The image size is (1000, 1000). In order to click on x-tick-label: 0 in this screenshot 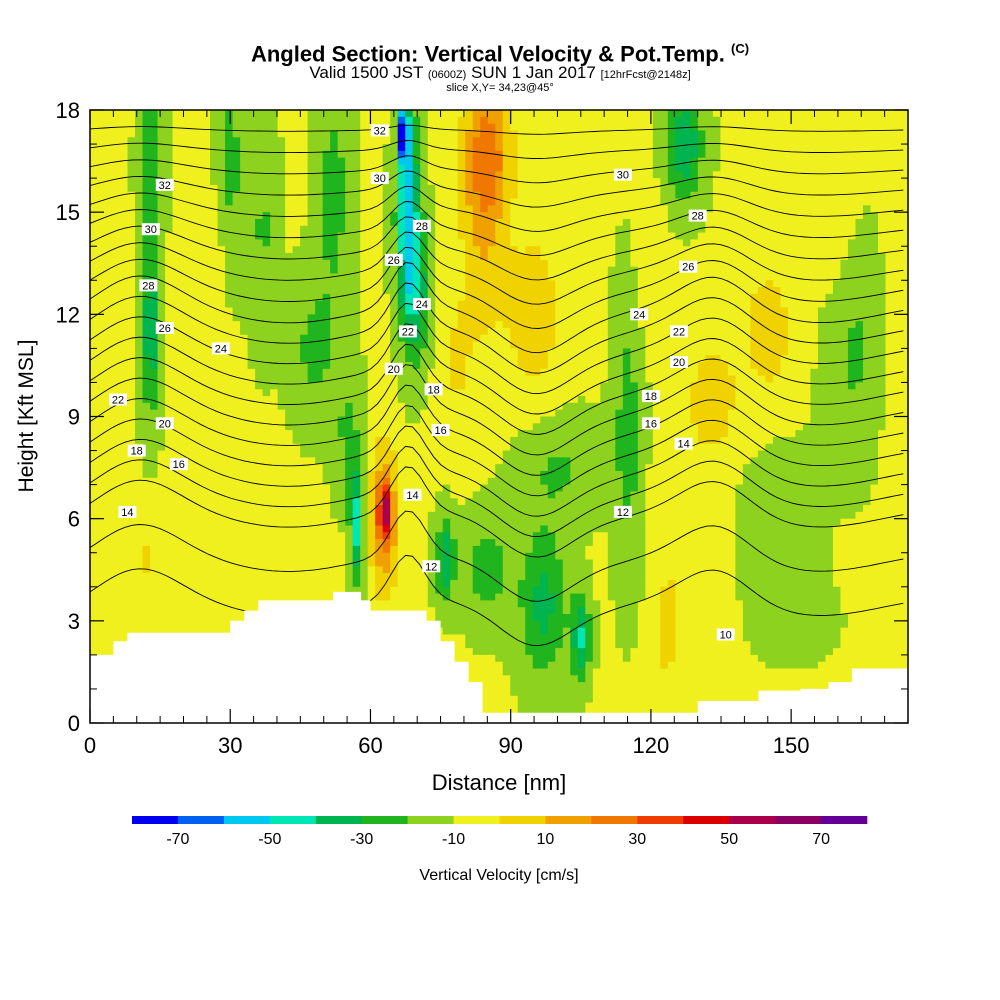, I will do `click(90, 745)`.